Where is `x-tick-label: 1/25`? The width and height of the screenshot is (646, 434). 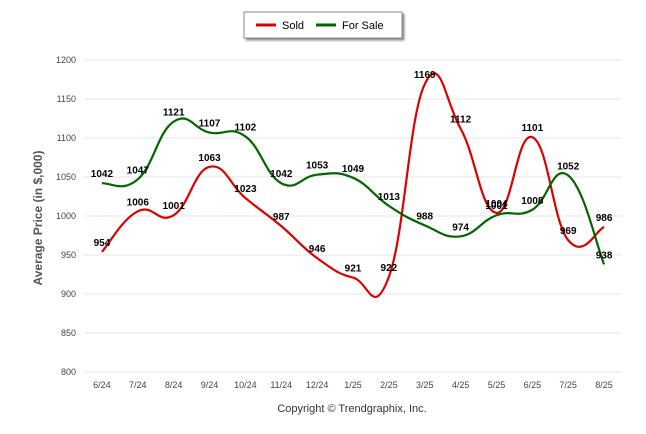 x-tick-label: 1/25 is located at coordinates (353, 385).